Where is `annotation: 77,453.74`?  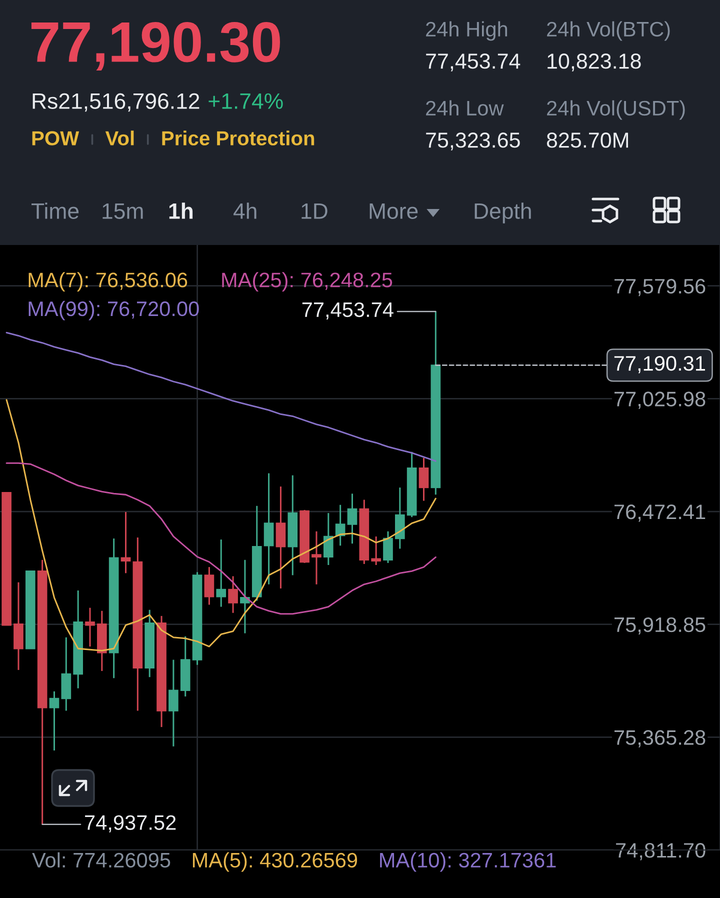
annotation: 77,453.74 is located at coordinates (348, 311).